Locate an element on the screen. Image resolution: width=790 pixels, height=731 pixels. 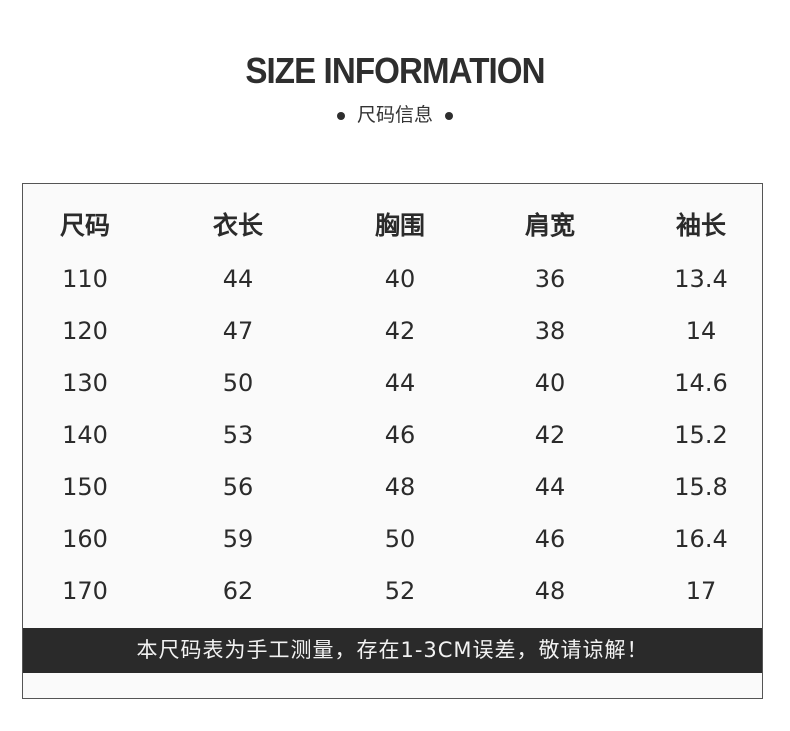
table-row: 160 59 50 46 16.4 is located at coordinates (392, 539).